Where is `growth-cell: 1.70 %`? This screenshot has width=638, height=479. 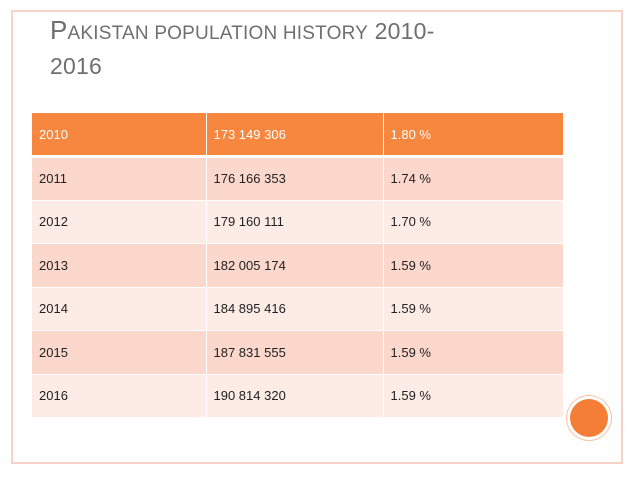 growth-cell: 1.70 % is located at coordinates (473, 222).